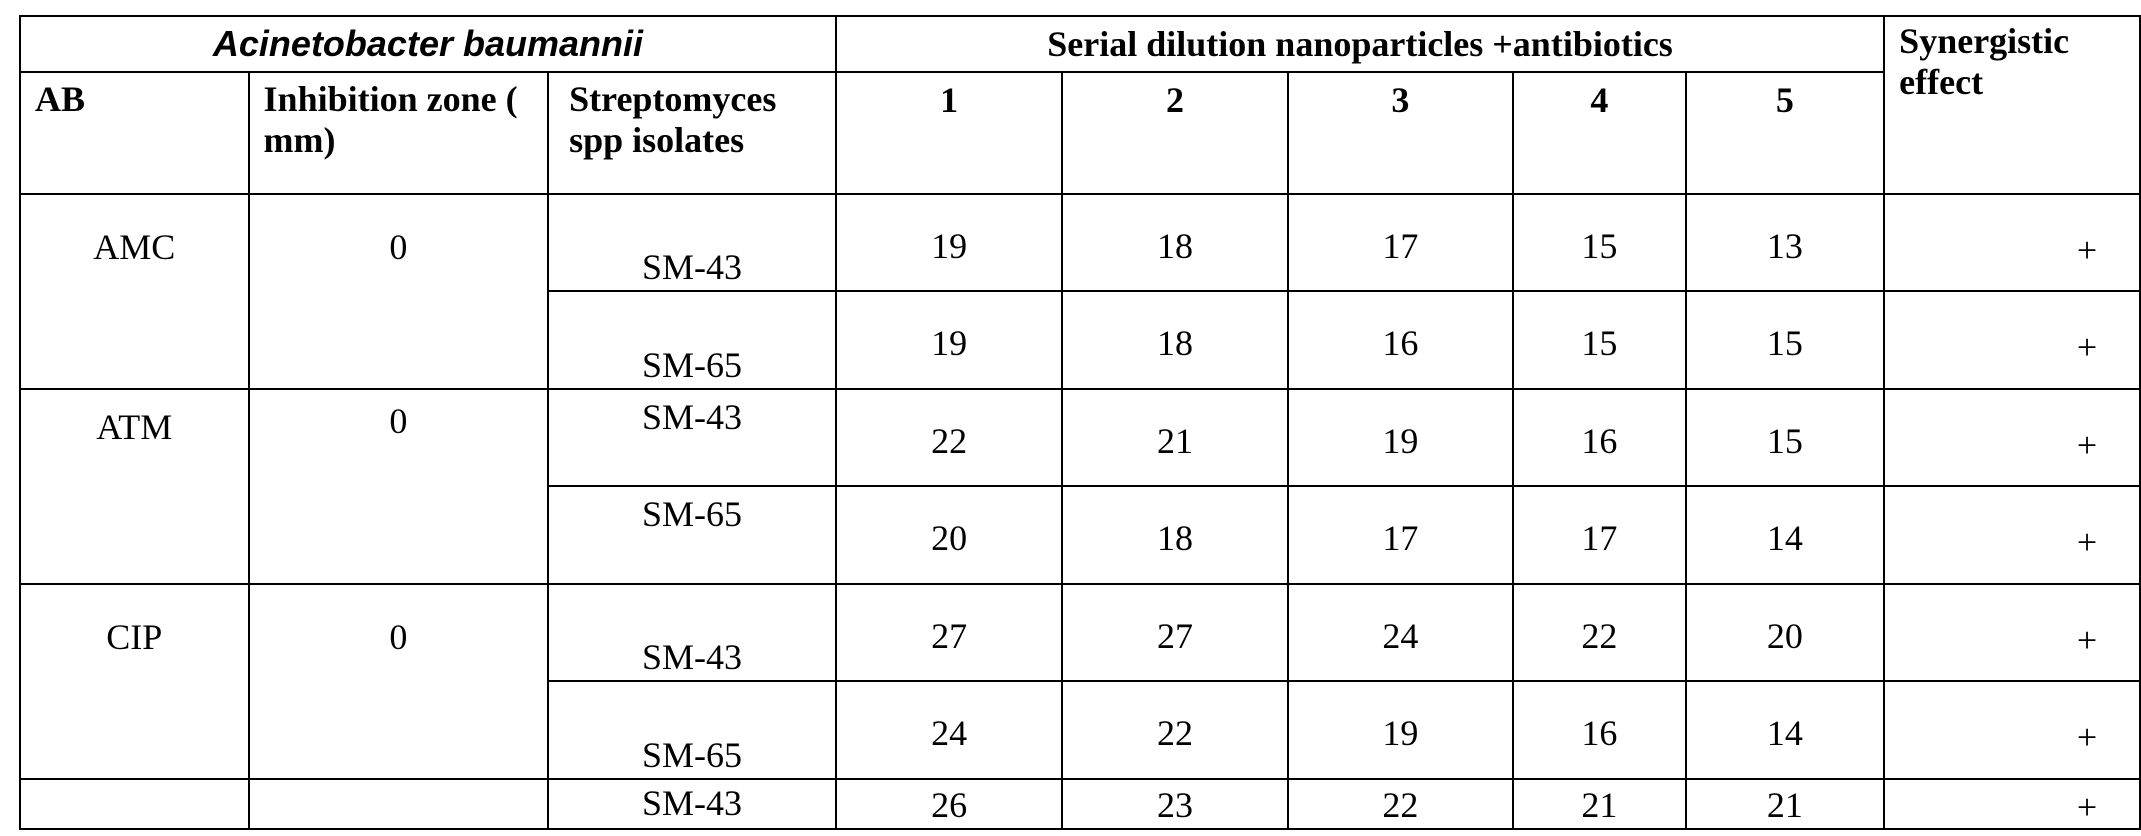 This screenshot has height=836, width=2141. Describe the element at coordinates (1400, 133) in the screenshot. I see `col-header-dilution-3: 3` at that location.